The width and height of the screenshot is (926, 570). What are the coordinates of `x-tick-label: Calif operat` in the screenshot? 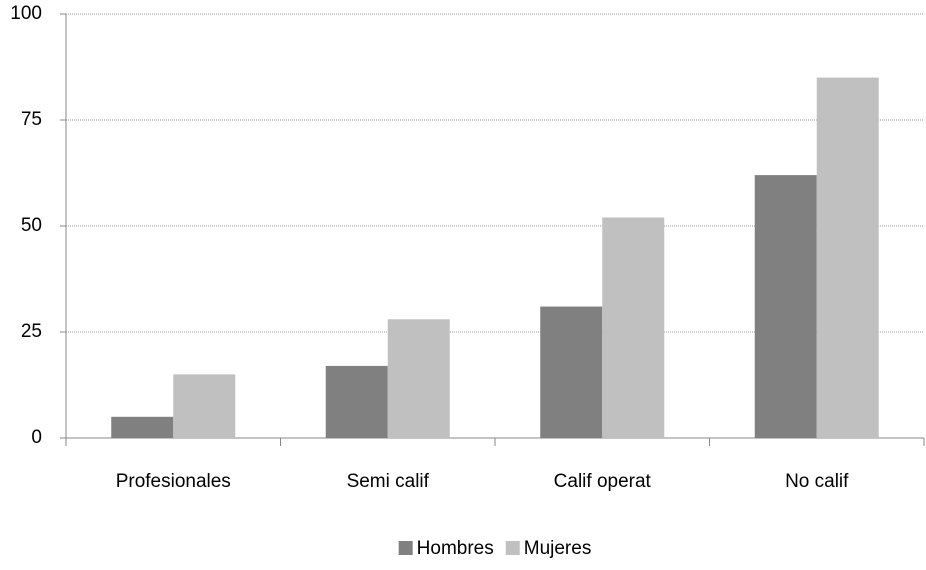 It's located at (603, 481).